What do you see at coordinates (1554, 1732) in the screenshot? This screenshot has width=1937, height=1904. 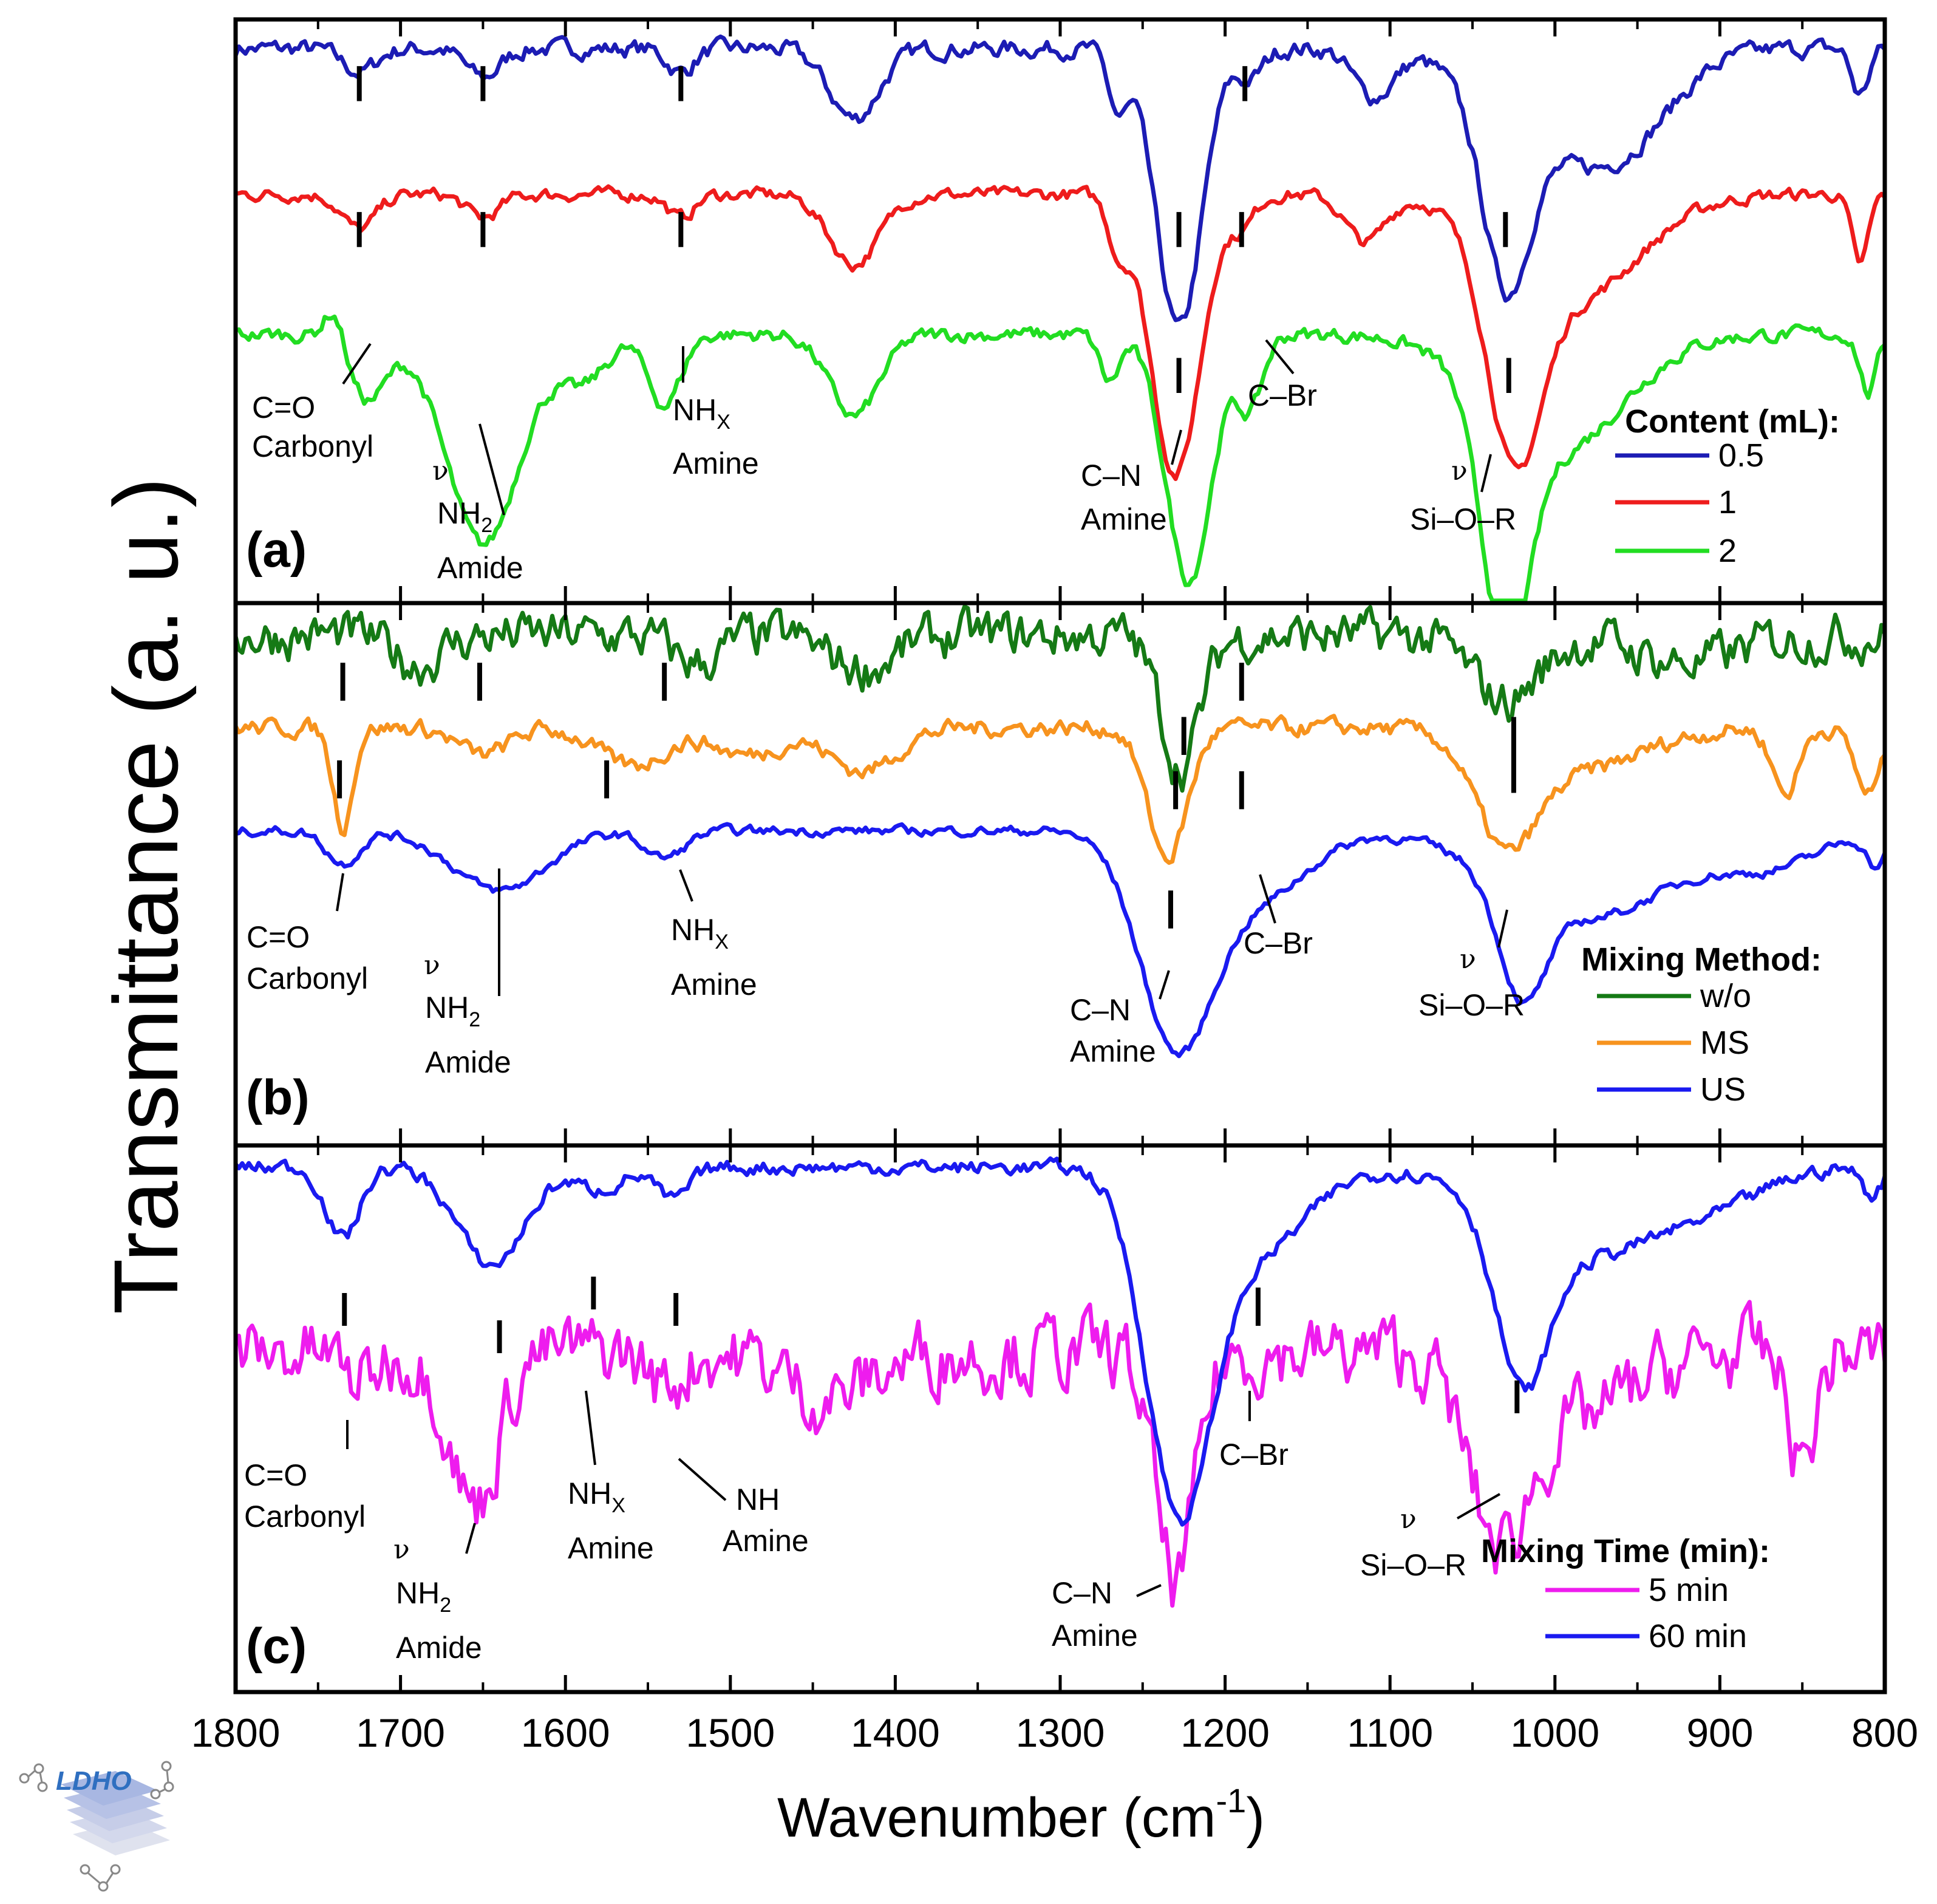 I see `x-tick-label: 1000` at bounding box center [1554, 1732].